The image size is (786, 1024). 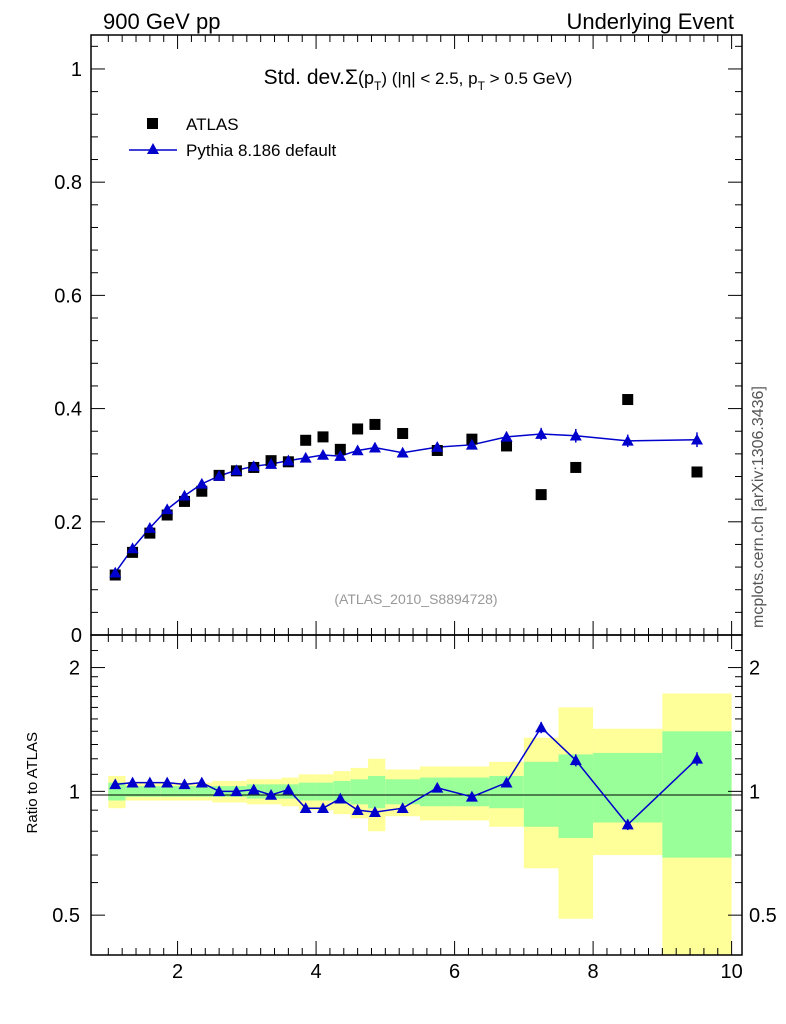 I want to click on title-prefix: Std. dev., so click(x=304, y=77).